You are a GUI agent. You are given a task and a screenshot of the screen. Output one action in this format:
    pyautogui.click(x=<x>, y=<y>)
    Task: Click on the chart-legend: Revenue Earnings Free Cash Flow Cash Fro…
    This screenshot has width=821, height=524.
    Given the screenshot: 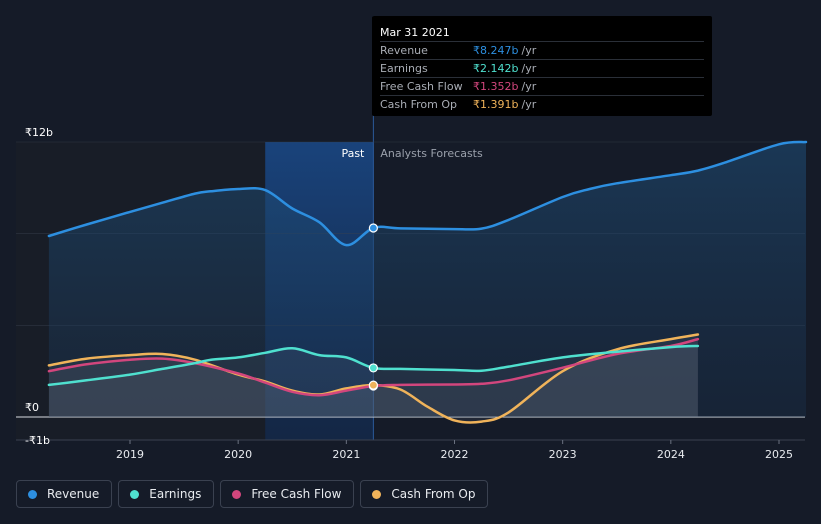 What is the action you would take?
    pyautogui.click(x=252, y=495)
    